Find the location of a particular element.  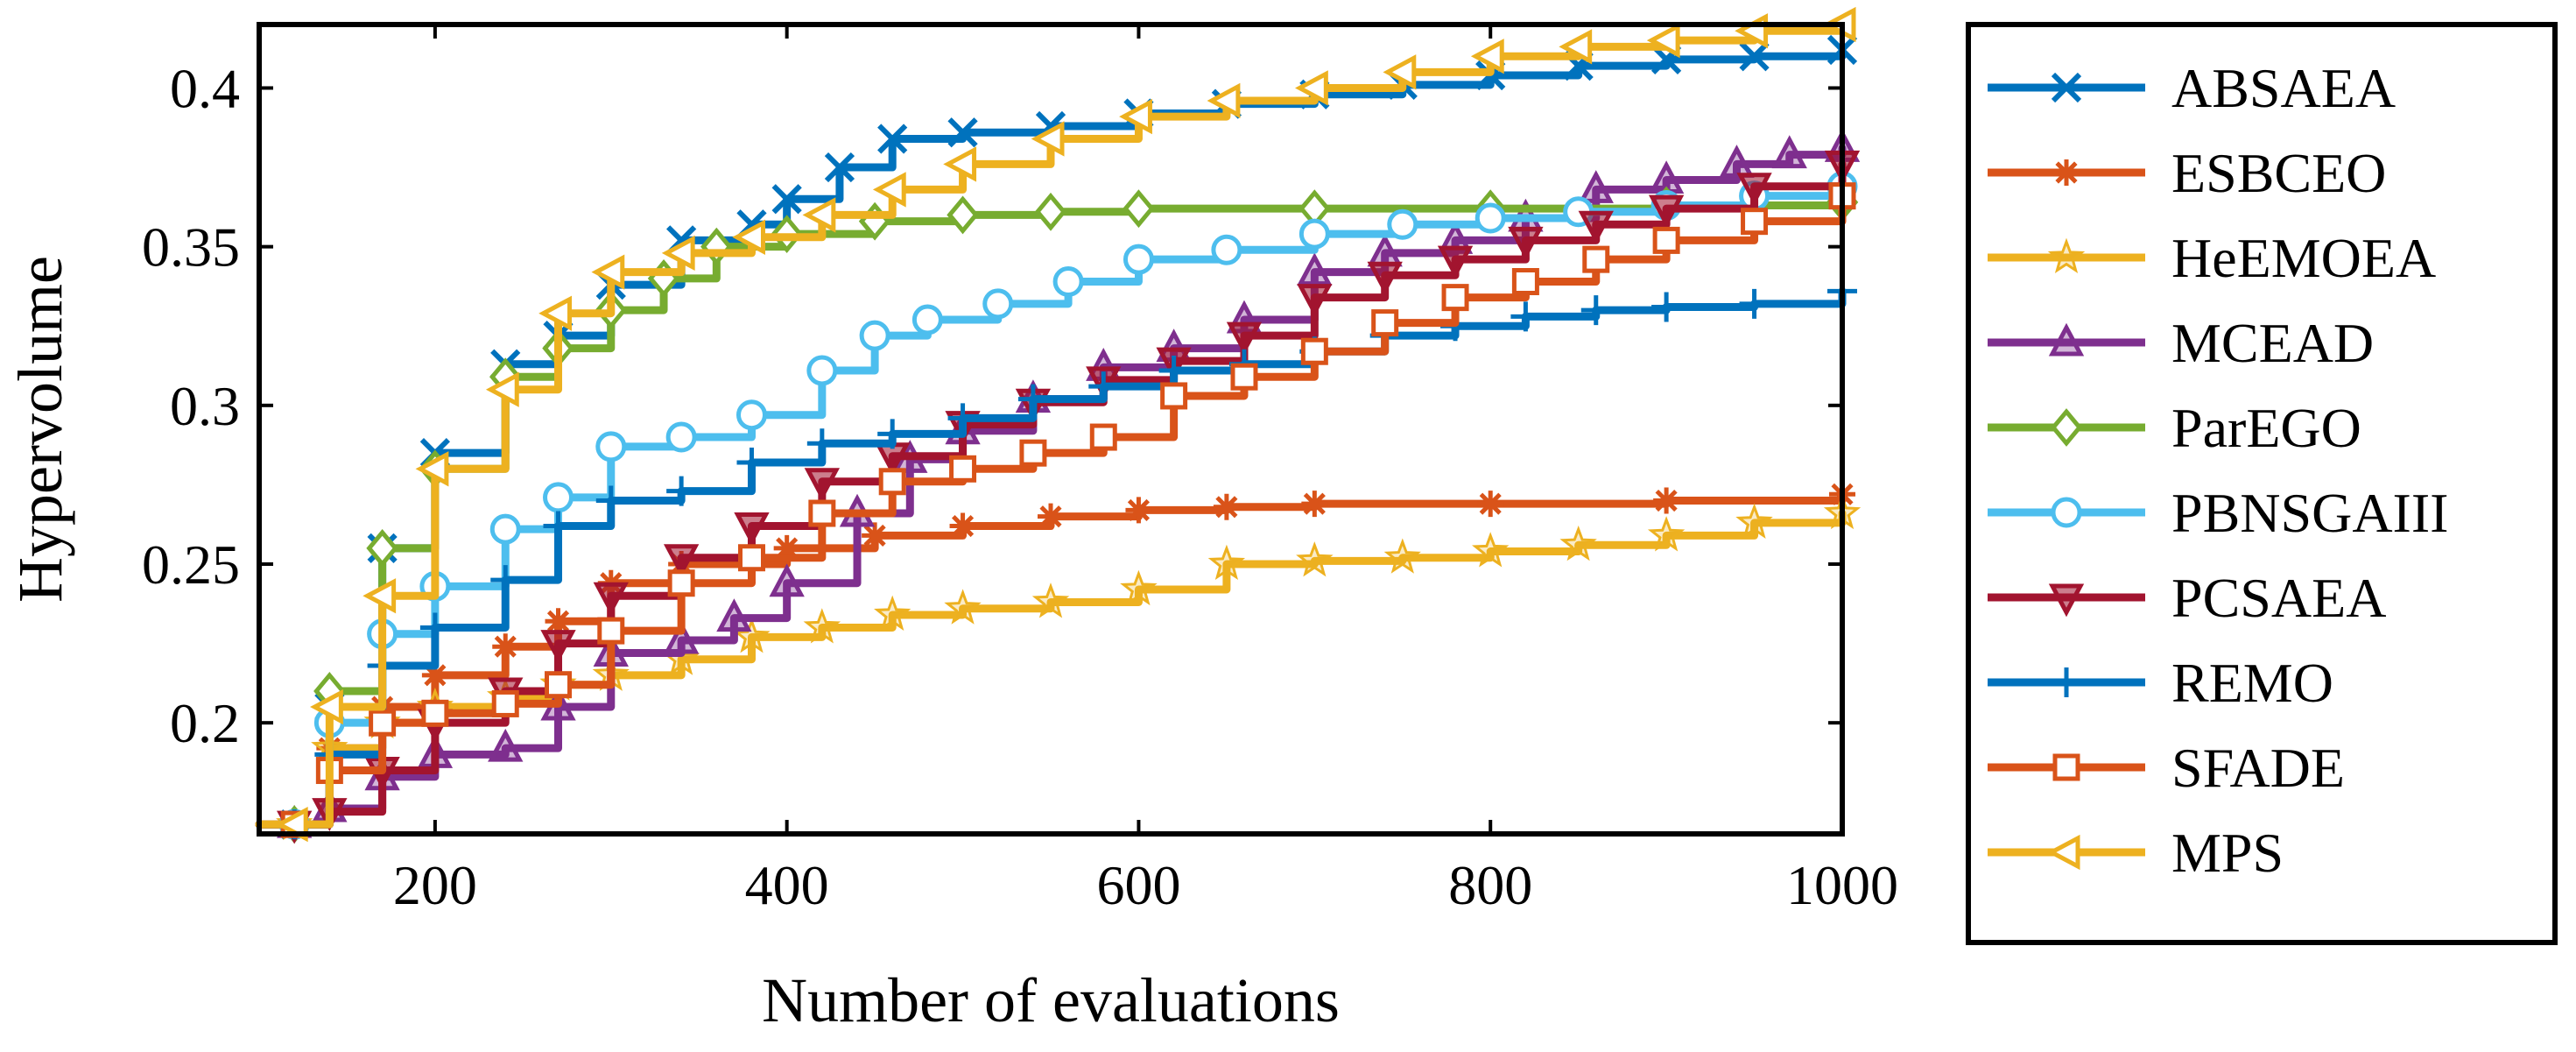

legend-marker-remo is located at coordinates (2066, 682).